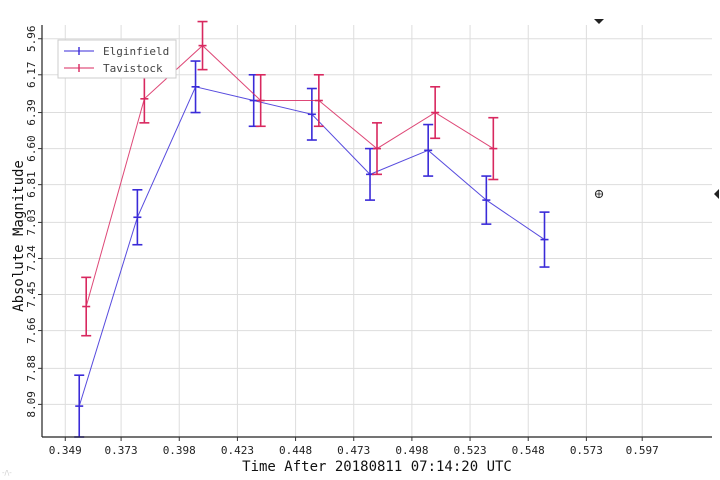 The image size is (720, 480). I want to click on top-edge-marker-icon, so click(599, 21).